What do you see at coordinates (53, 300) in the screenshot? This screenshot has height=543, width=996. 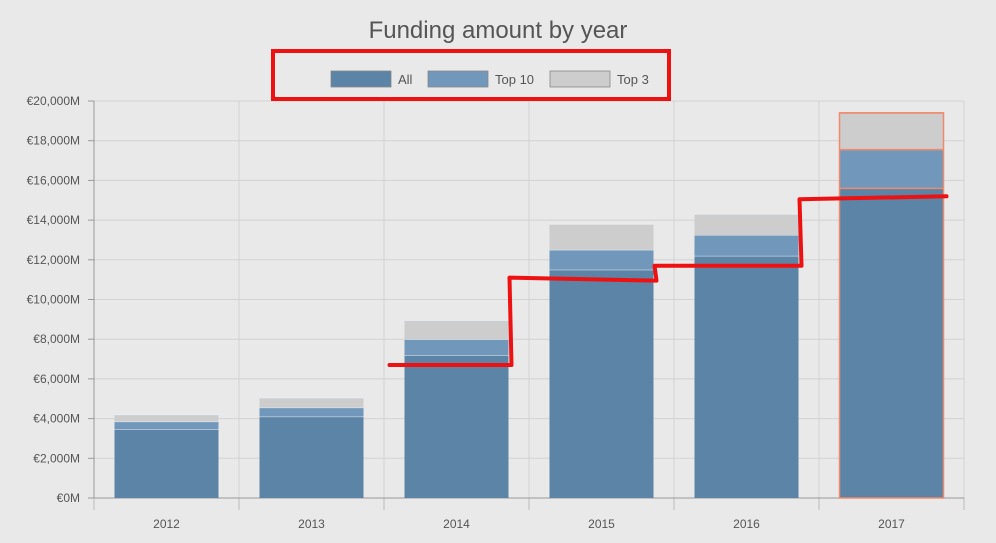 I see `y-tick-label: €10,000M` at bounding box center [53, 300].